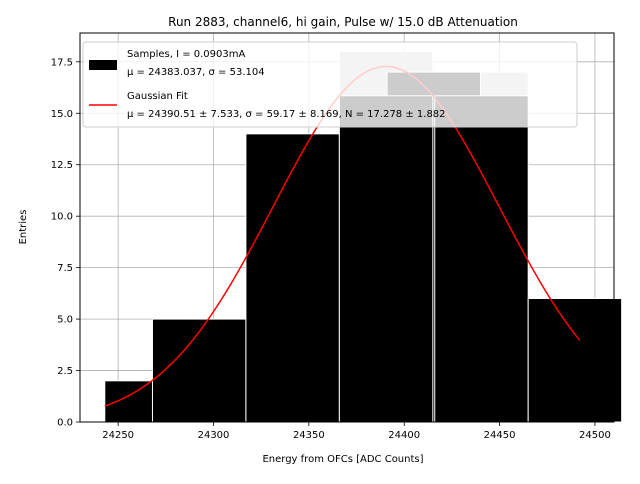  I want to click on x-axis-ticks: 24250 24300 24350 24400 24450 24500, so click(356, 431).